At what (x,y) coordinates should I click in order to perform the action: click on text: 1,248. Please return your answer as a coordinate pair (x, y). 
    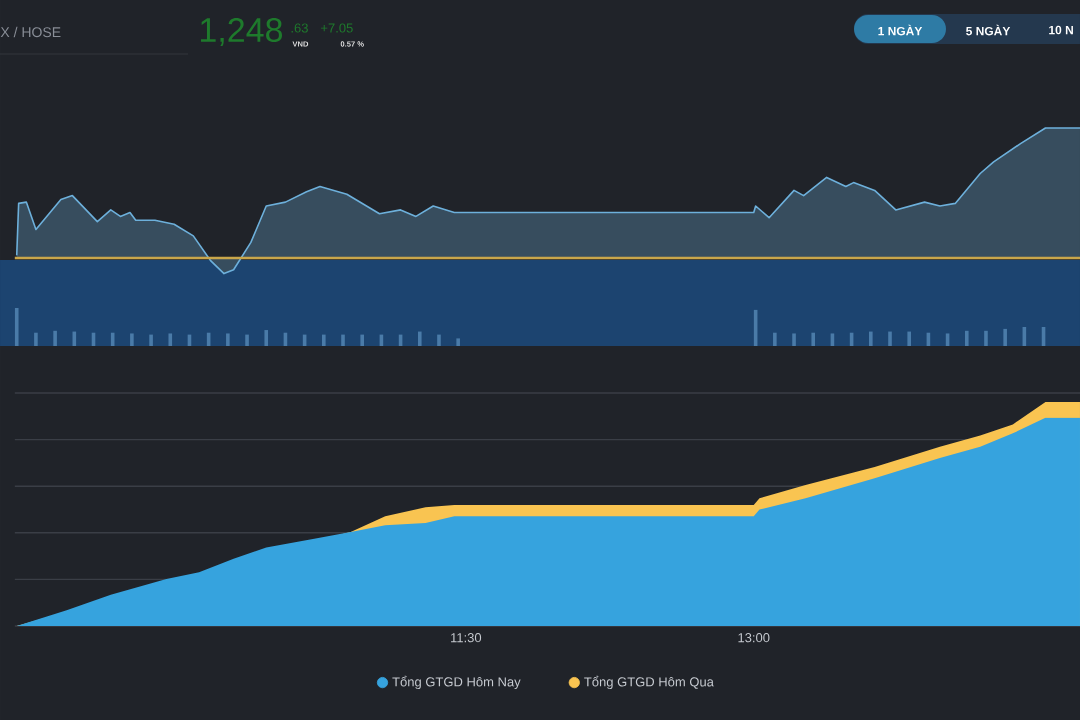
    Looking at the image, I should click on (242, 32).